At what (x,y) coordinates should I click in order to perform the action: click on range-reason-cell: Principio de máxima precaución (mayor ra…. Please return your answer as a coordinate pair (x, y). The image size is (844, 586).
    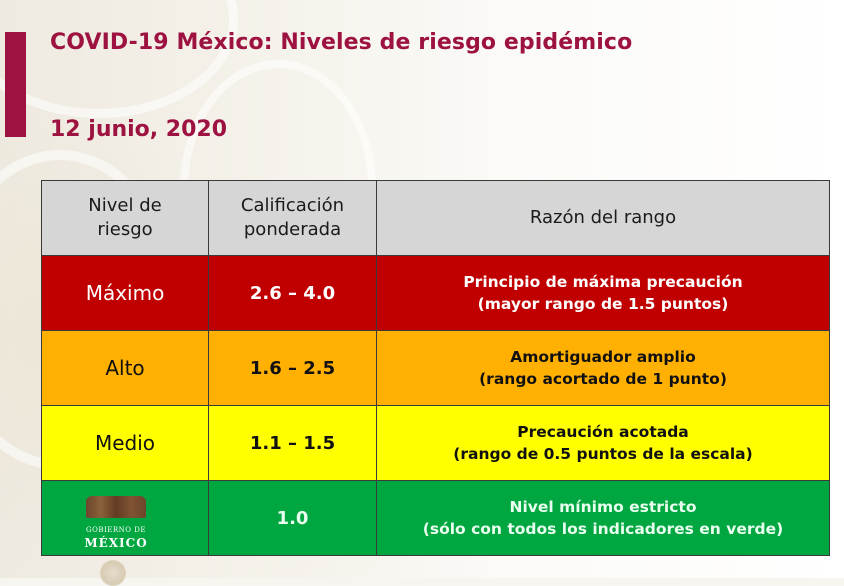
    Looking at the image, I should click on (603, 293).